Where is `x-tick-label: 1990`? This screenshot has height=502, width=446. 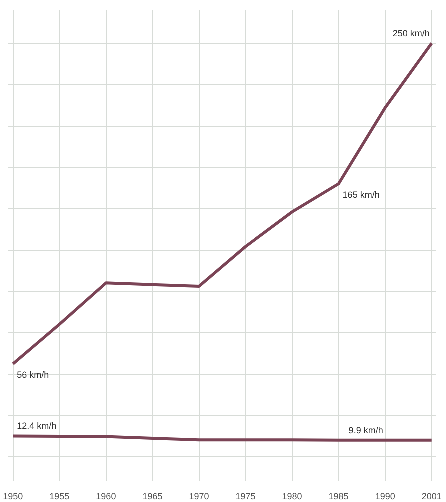
x-tick-label: 1990 is located at coordinates (385, 497).